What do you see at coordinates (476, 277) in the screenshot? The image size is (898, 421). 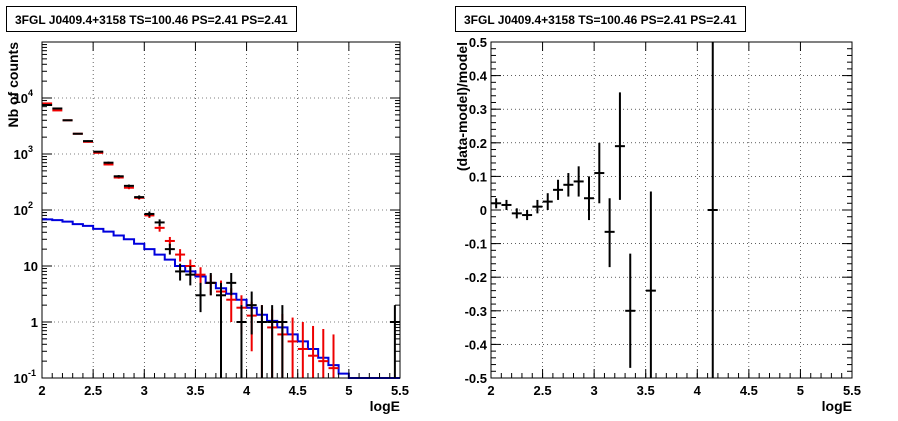 I see `y-tick-label: -0.2` at bounding box center [476, 277].